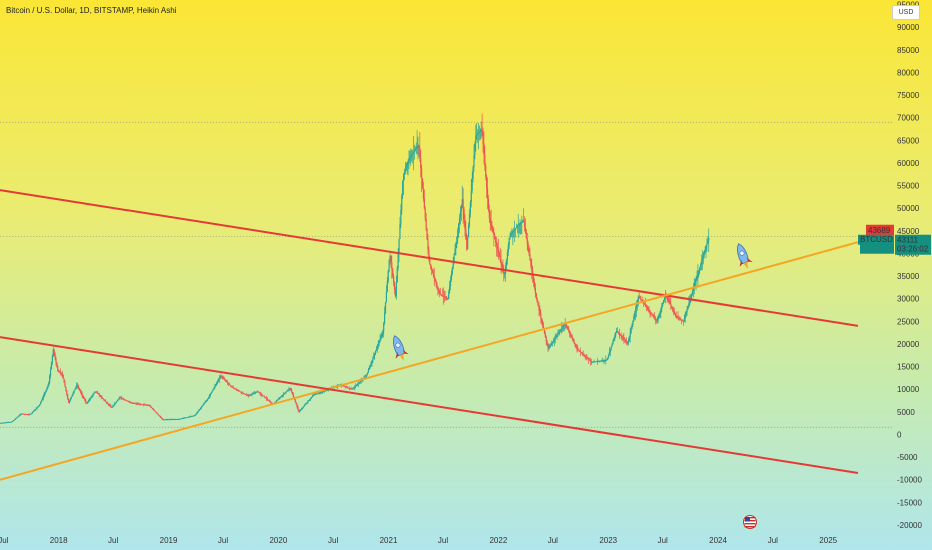 This screenshot has height=550, width=932. What do you see at coordinates (909, 480) in the screenshot?
I see `y-tick-label: -10000` at bounding box center [909, 480].